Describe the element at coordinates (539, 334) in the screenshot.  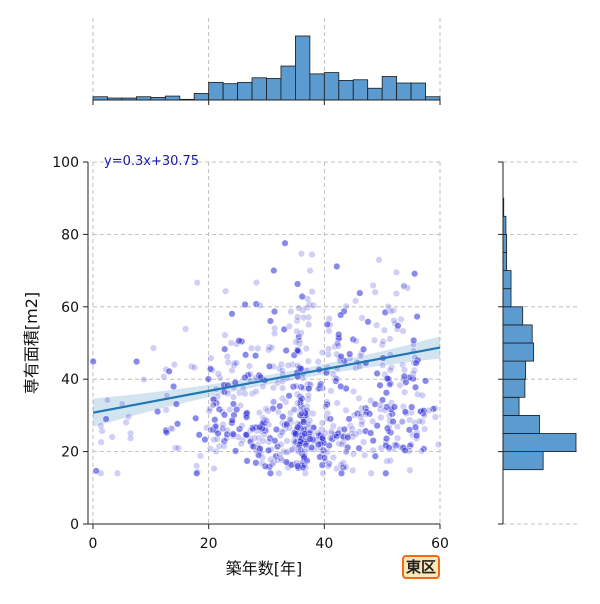
I see `right-histogram` at that location.